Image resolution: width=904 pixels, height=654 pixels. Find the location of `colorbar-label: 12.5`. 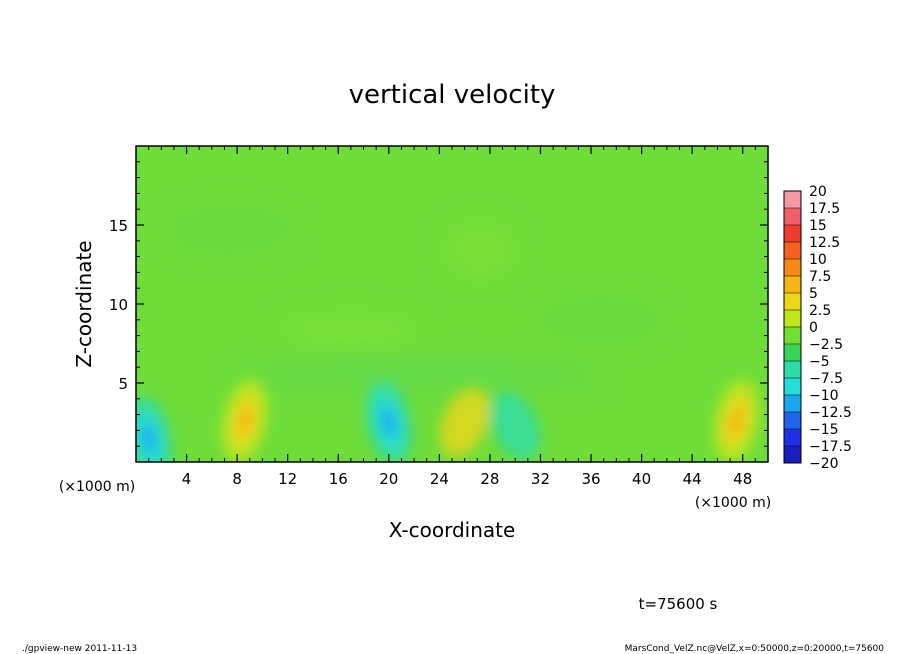

colorbar-label: 12.5 is located at coordinates (824, 243).